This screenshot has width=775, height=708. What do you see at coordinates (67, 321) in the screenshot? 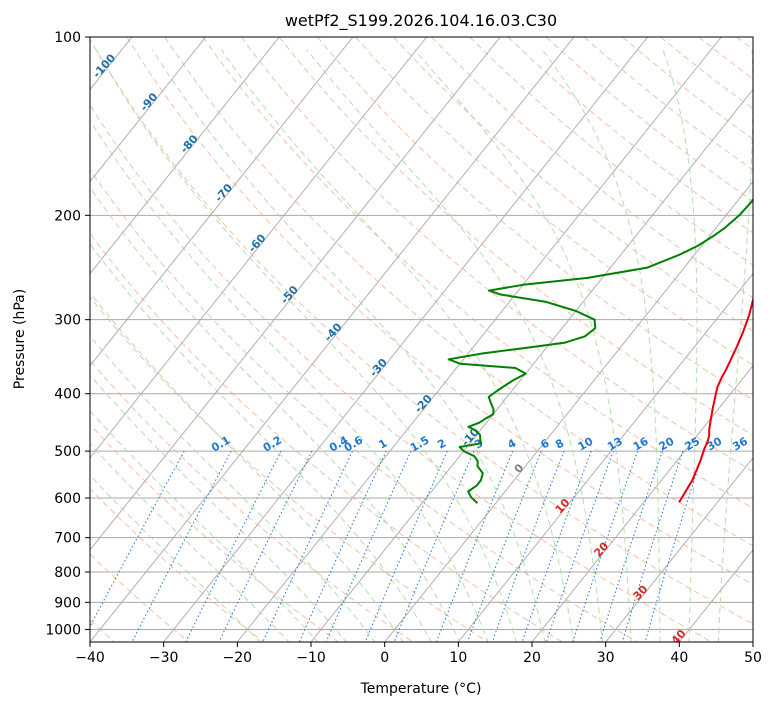
I see `y-tick-label: 300` at bounding box center [67, 321].